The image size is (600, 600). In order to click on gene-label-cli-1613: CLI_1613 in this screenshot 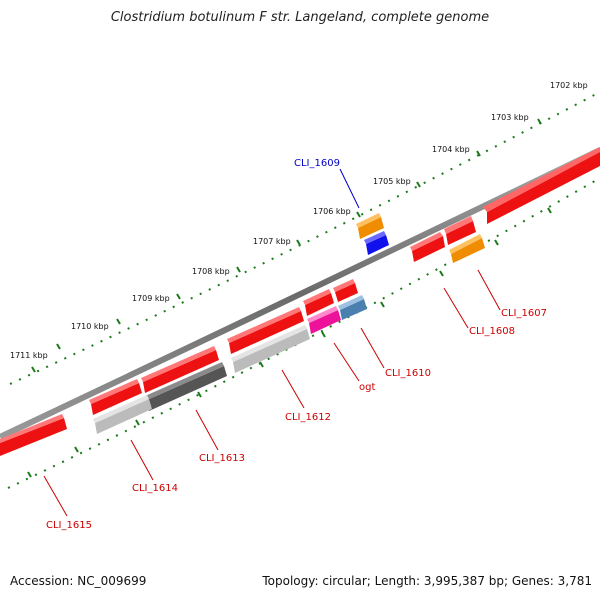, I will do `click(222, 458)`.